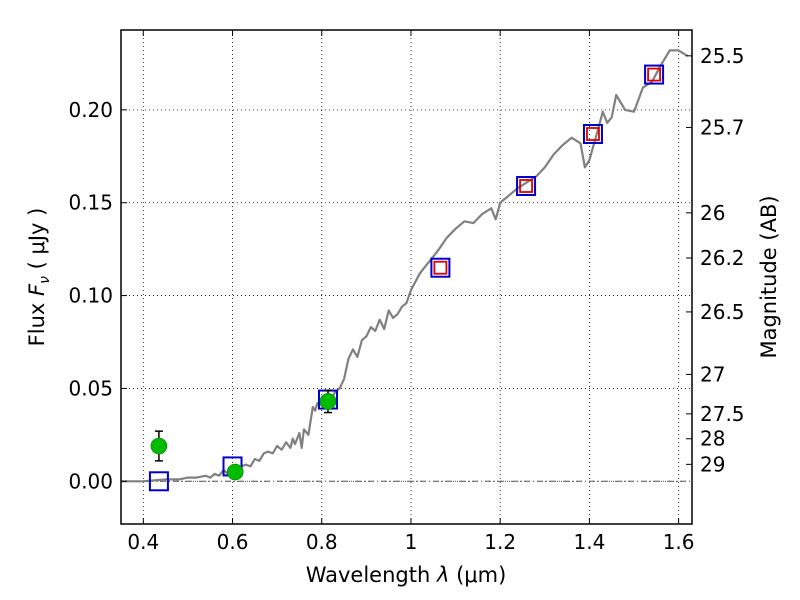  Describe the element at coordinates (712, 464) in the screenshot. I see `magnitude-tick-label: 29` at that location.